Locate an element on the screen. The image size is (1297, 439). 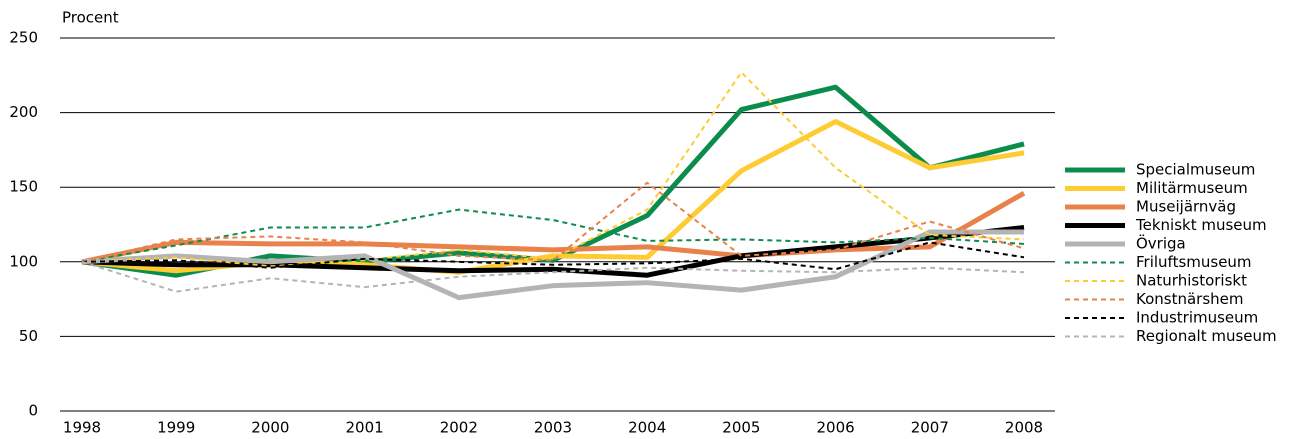
x-tick-label: 2000 is located at coordinates (270, 428).